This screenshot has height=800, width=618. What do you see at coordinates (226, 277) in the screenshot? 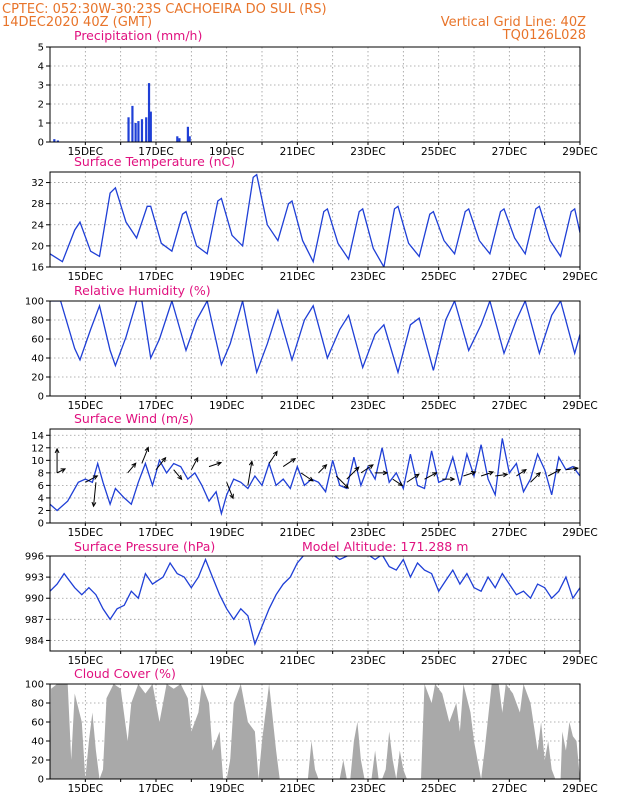
I see `temp-xtick-label: 19DEC` at bounding box center [226, 277].